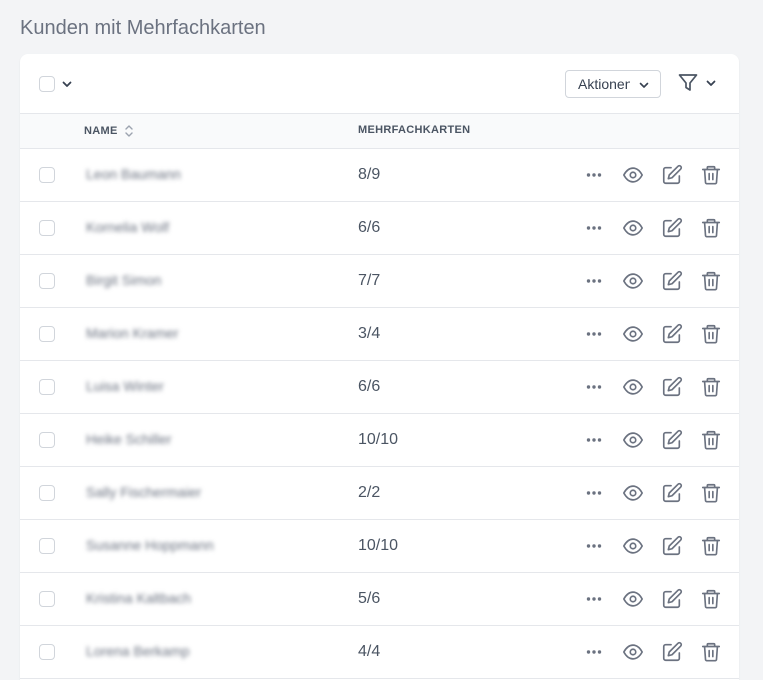 Image resolution: width=763 pixels, height=680 pixels. Describe the element at coordinates (379, 131) in the screenshot. I see `table-header: NAME MEHRFACHKARTEN` at that location.